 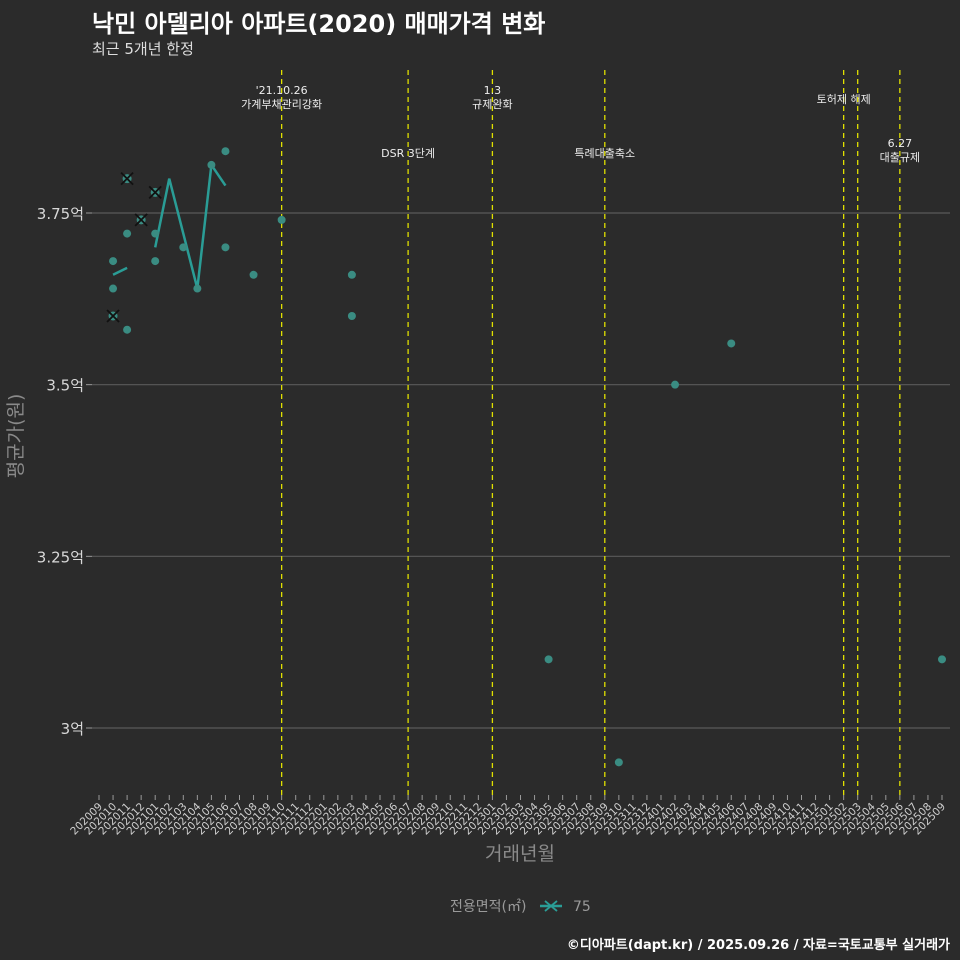 I want to click on y-axis-label: 평균가(원), so click(x=16, y=436).